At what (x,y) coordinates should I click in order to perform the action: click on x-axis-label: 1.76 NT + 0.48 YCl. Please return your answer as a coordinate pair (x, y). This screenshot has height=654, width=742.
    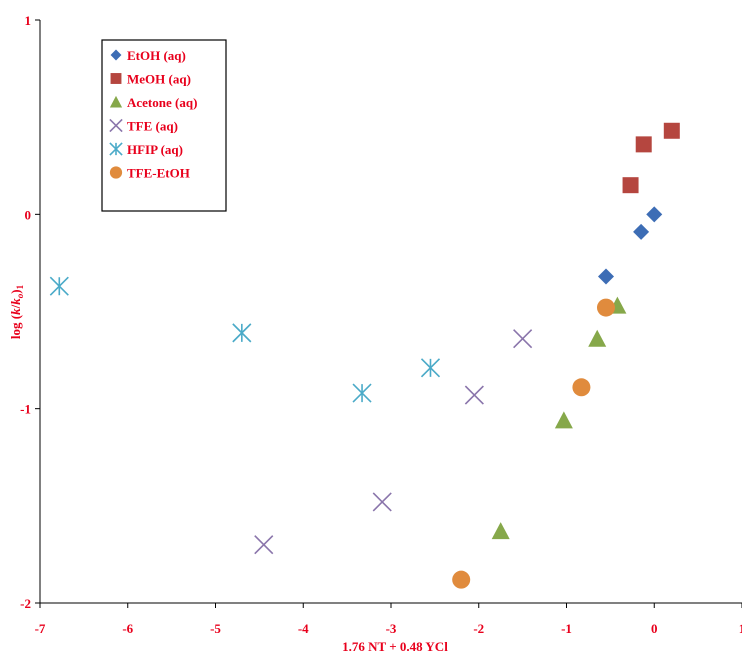
    Looking at the image, I should click on (395, 646).